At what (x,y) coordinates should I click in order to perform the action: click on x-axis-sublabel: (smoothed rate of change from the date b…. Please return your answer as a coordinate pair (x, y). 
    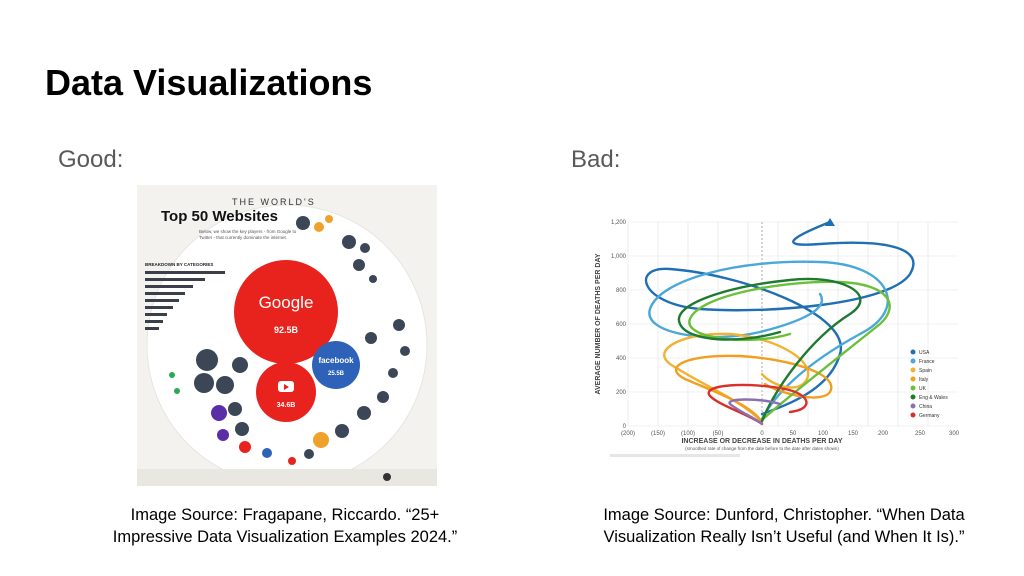
    Looking at the image, I should click on (762, 448).